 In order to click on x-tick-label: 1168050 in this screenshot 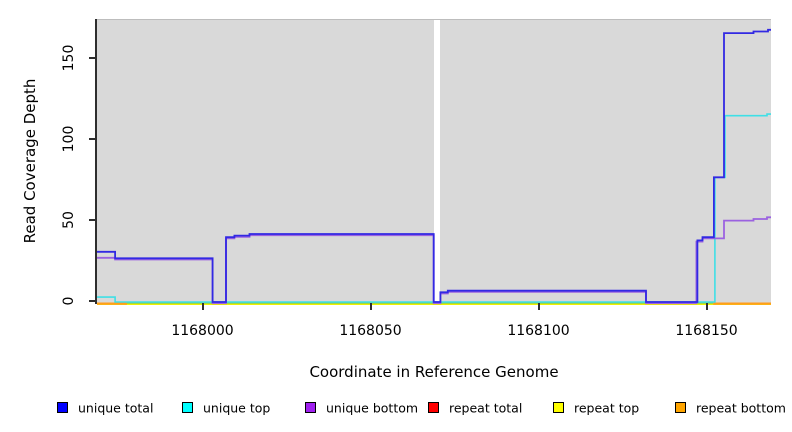, I will do `click(370, 331)`.